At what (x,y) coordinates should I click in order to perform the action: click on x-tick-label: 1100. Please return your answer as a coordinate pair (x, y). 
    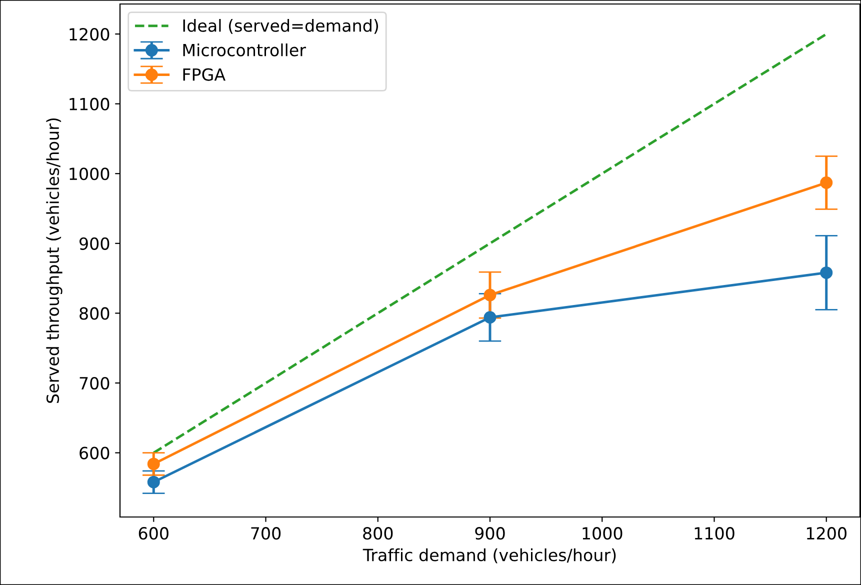
    Looking at the image, I should click on (714, 533).